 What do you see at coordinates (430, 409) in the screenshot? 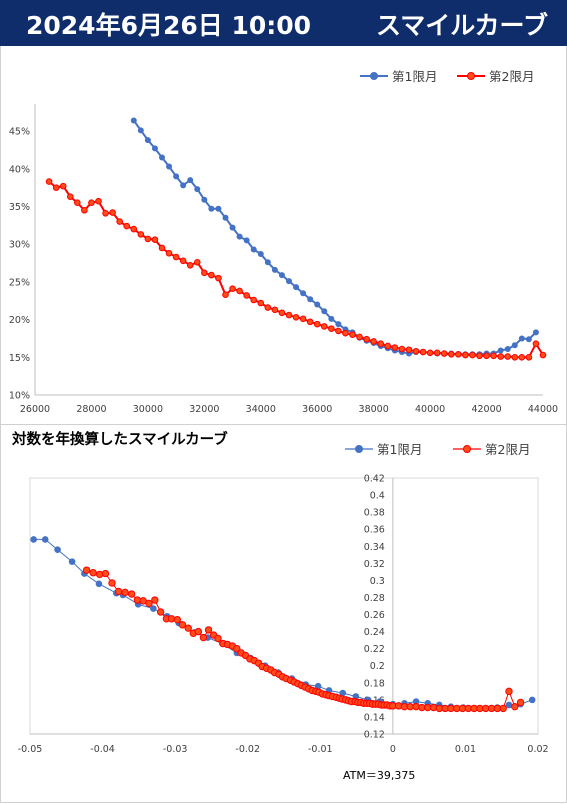
I see `x-tick-label: 40000` at bounding box center [430, 409].